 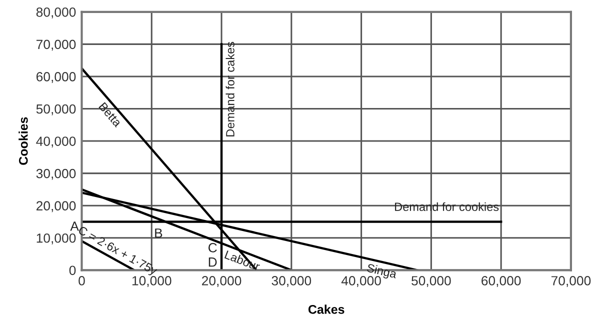 What do you see at coordinates (56, 142) in the screenshot?
I see `y-tick-label: 40,000` at bounding box center [56, 142].